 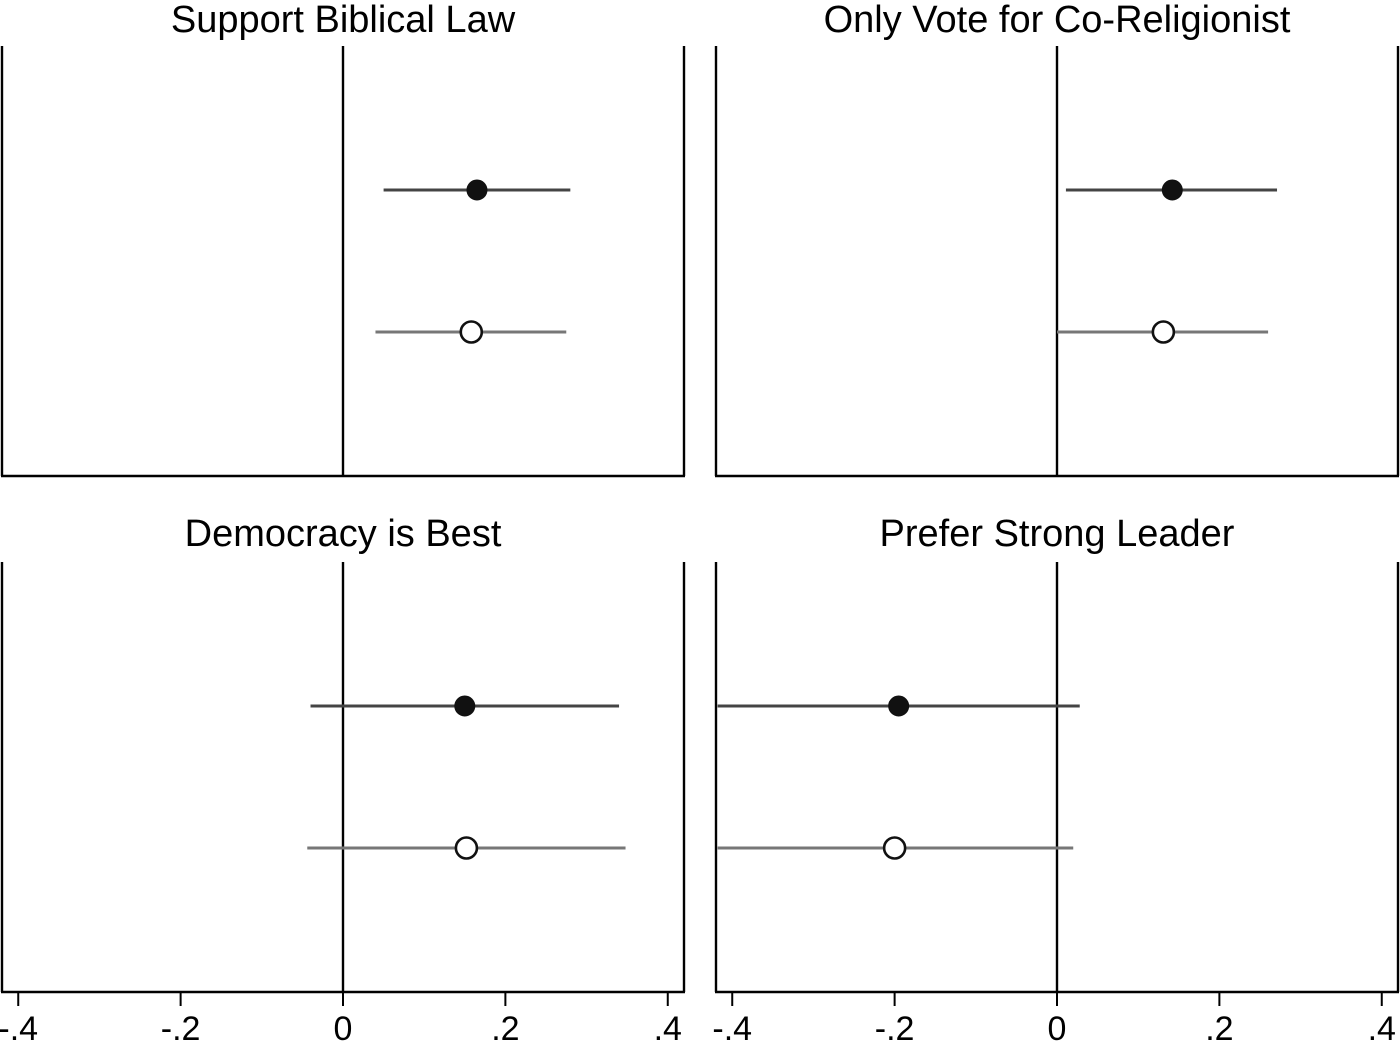 I want to click on panel-3-x-tick-label: .4, so click(x=668, y=1027).